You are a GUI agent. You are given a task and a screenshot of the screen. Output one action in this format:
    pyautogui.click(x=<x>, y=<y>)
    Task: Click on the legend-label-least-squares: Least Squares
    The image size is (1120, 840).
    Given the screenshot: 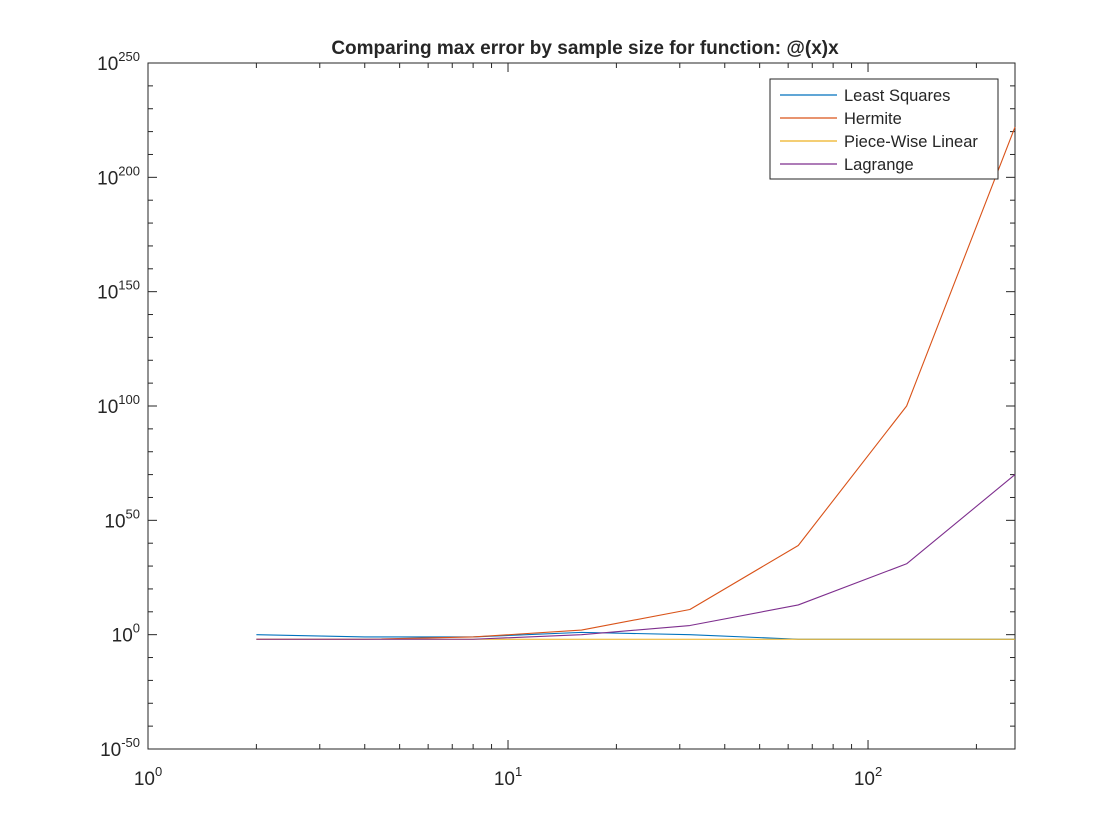 What is the action you would take?
    pyautogui.click(x=897, y=96)
    